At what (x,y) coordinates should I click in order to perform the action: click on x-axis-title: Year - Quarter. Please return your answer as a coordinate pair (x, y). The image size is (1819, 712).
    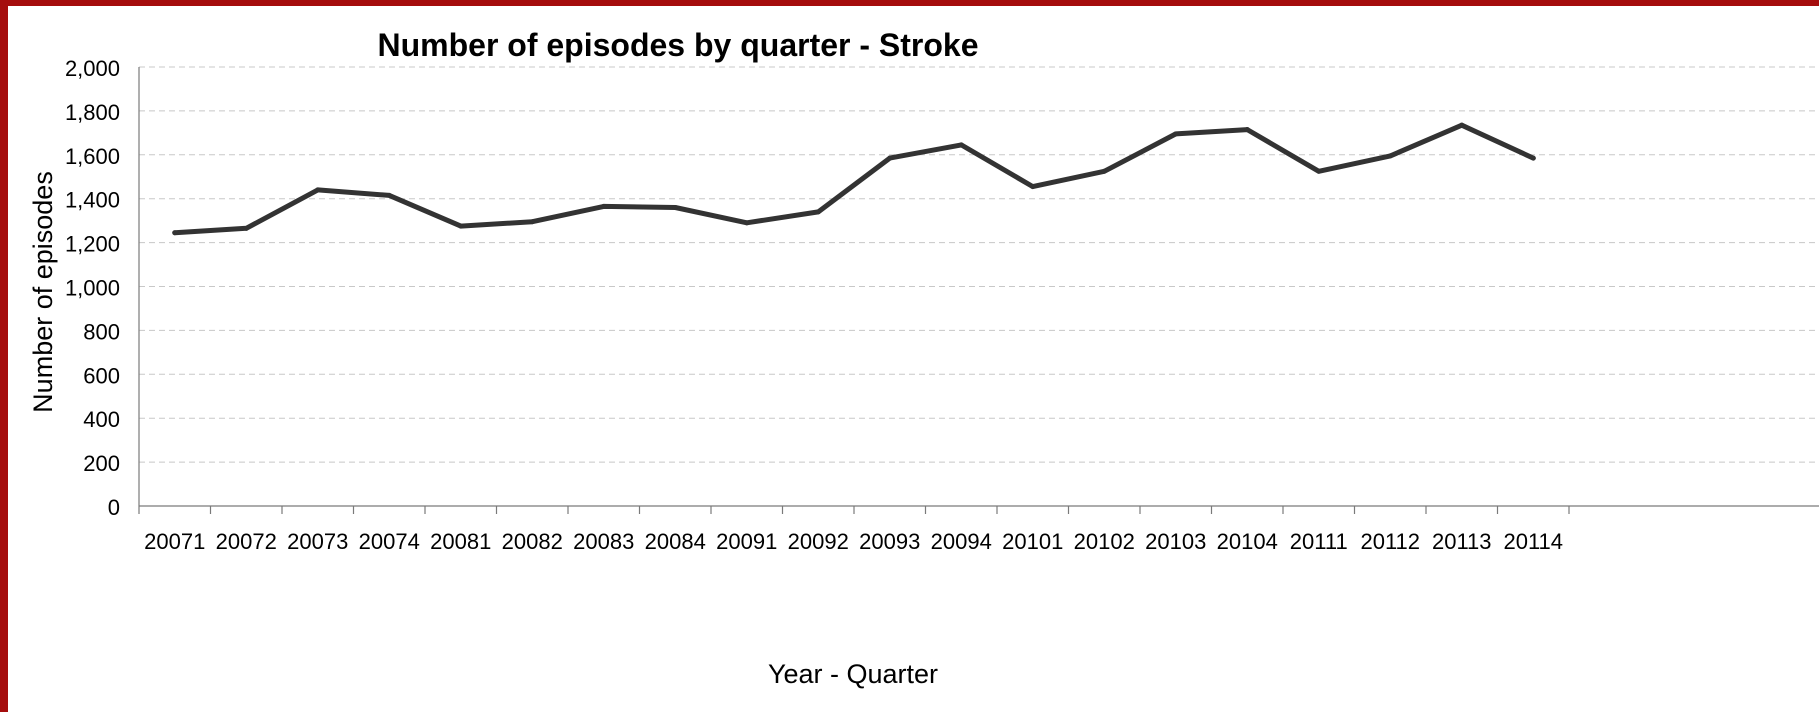
    Looking at the image, I should click on (853, 674).